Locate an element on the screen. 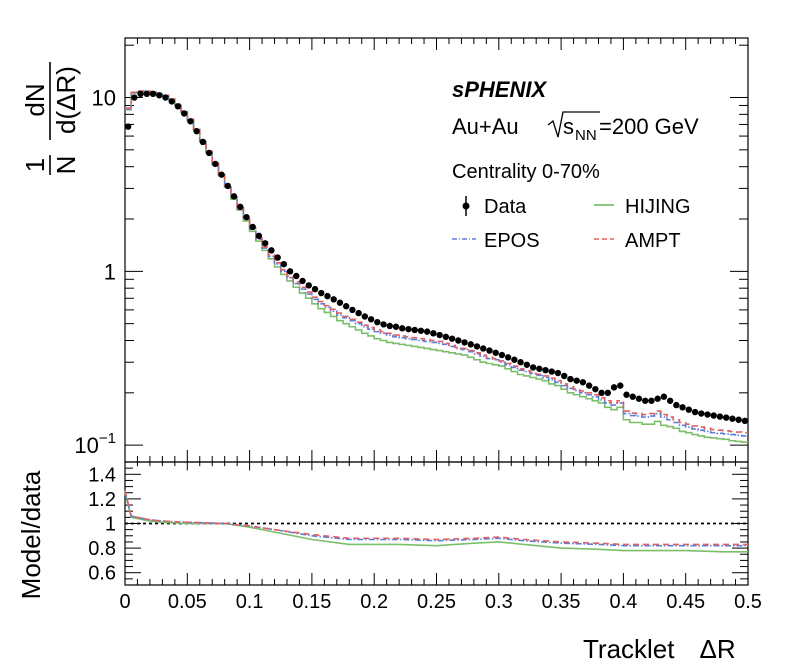  ratio-y-tick-label: 1.2 is located at coordinates (102, 500).